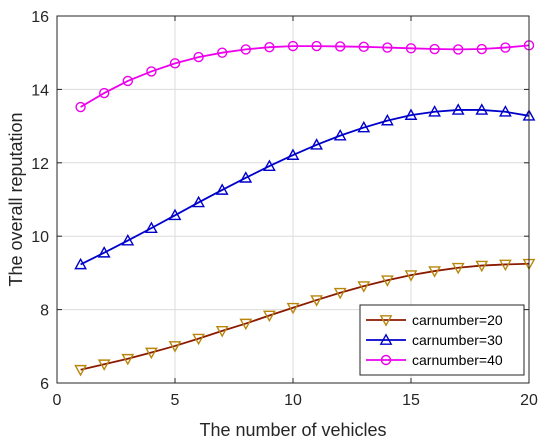 Image resolution: width=550 pixels, height=445 pixels. What do you see at coordinates (40, 164) in the screenshot?
I see `y-tick-label: 12` at bounding box center [40, 164].